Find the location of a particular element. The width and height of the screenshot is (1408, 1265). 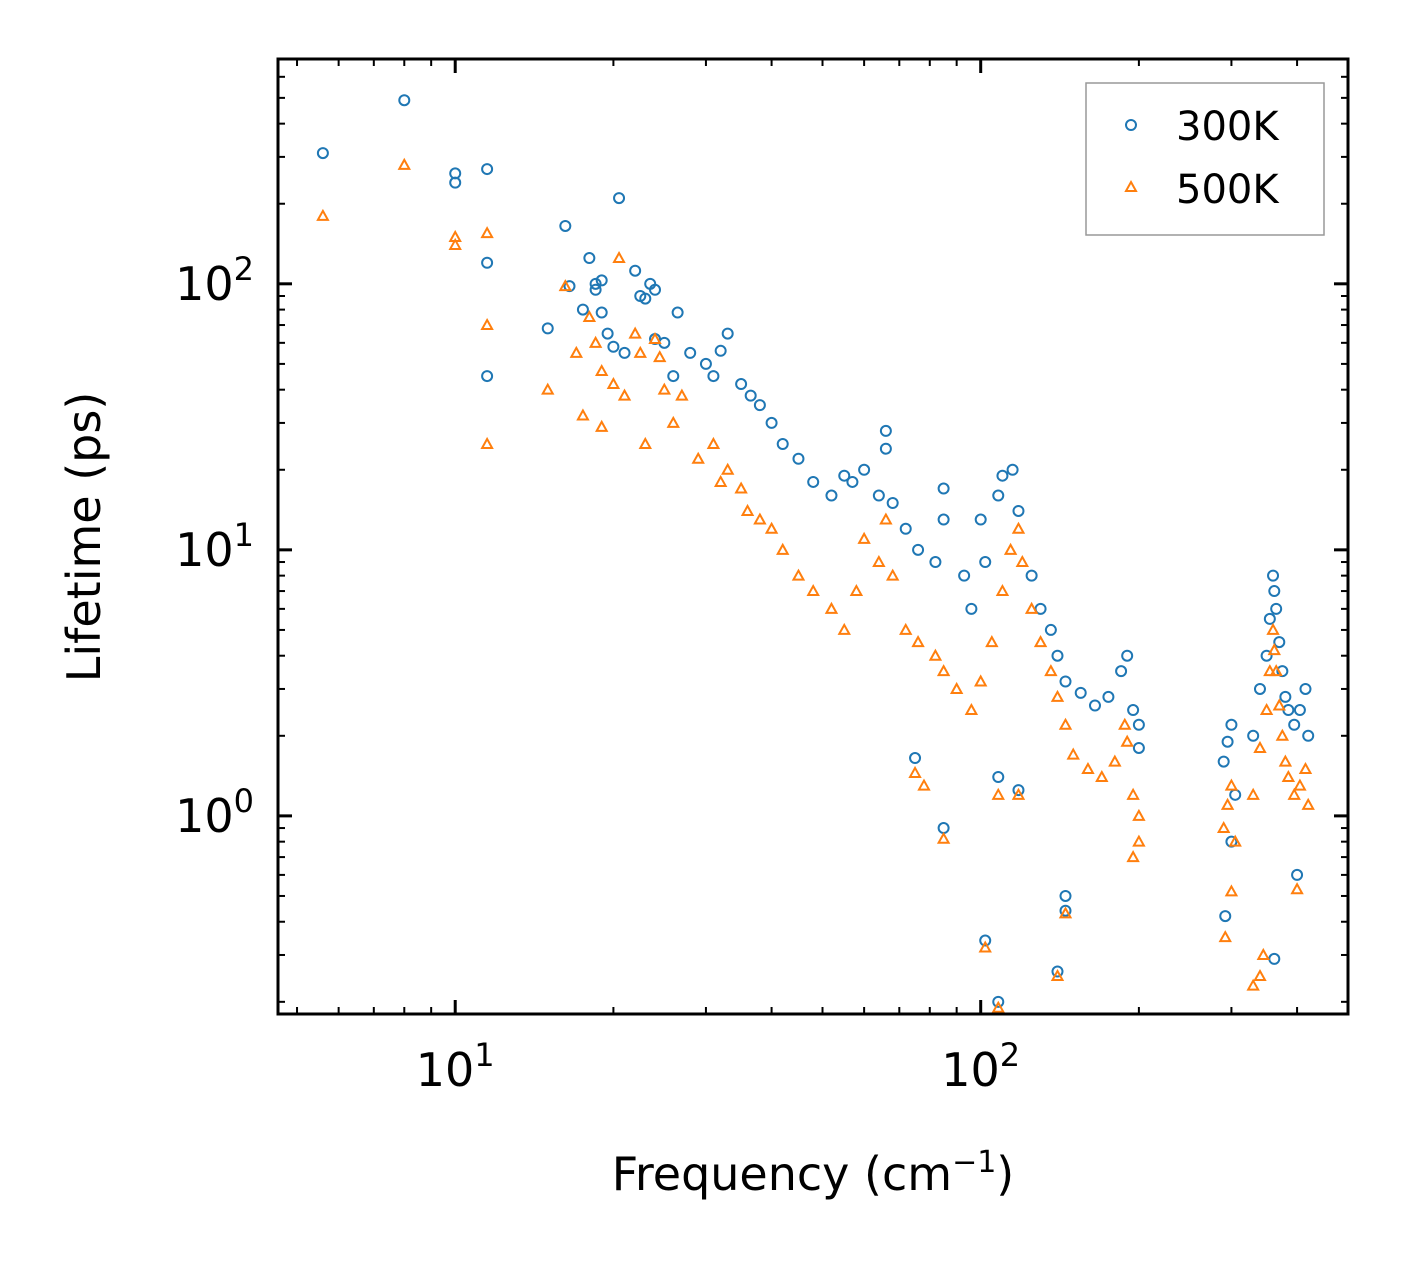

legend-box is located at coordinates (1205, 159).